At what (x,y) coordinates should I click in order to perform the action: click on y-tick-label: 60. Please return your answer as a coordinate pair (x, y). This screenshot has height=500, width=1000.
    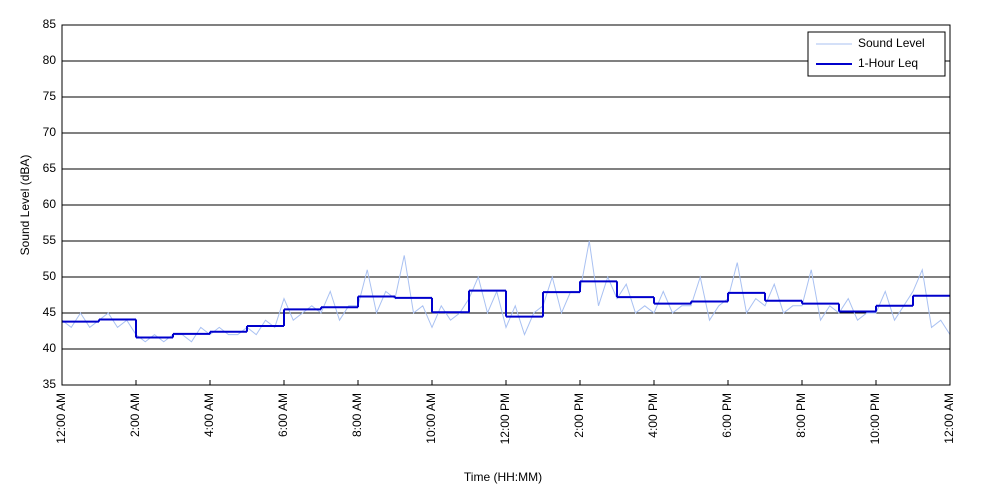
    Looking at the image, I should click on (50, 204).